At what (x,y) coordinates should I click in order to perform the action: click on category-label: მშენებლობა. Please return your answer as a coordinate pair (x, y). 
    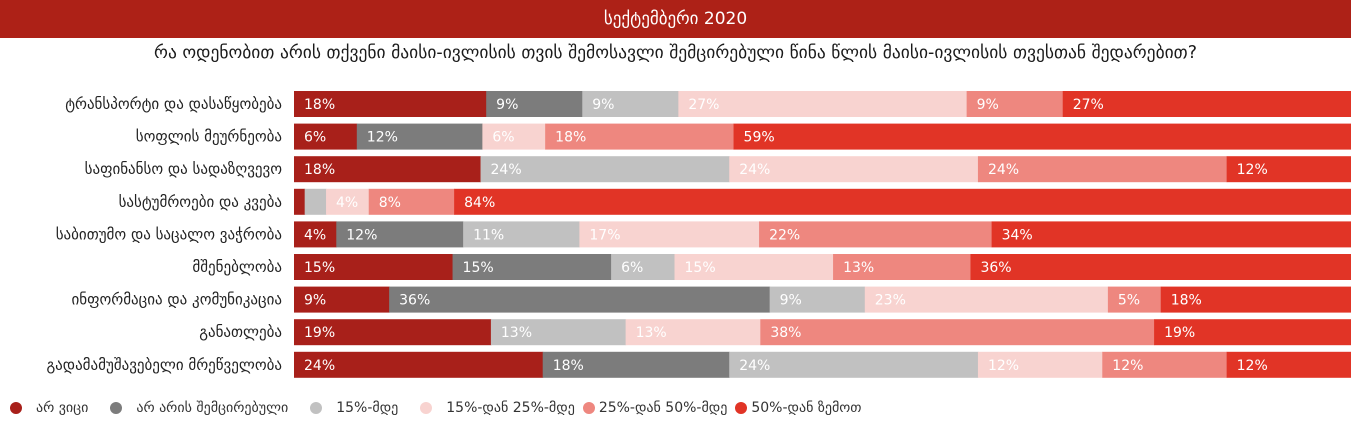
    Looking at the image, I should click on (237, 267).